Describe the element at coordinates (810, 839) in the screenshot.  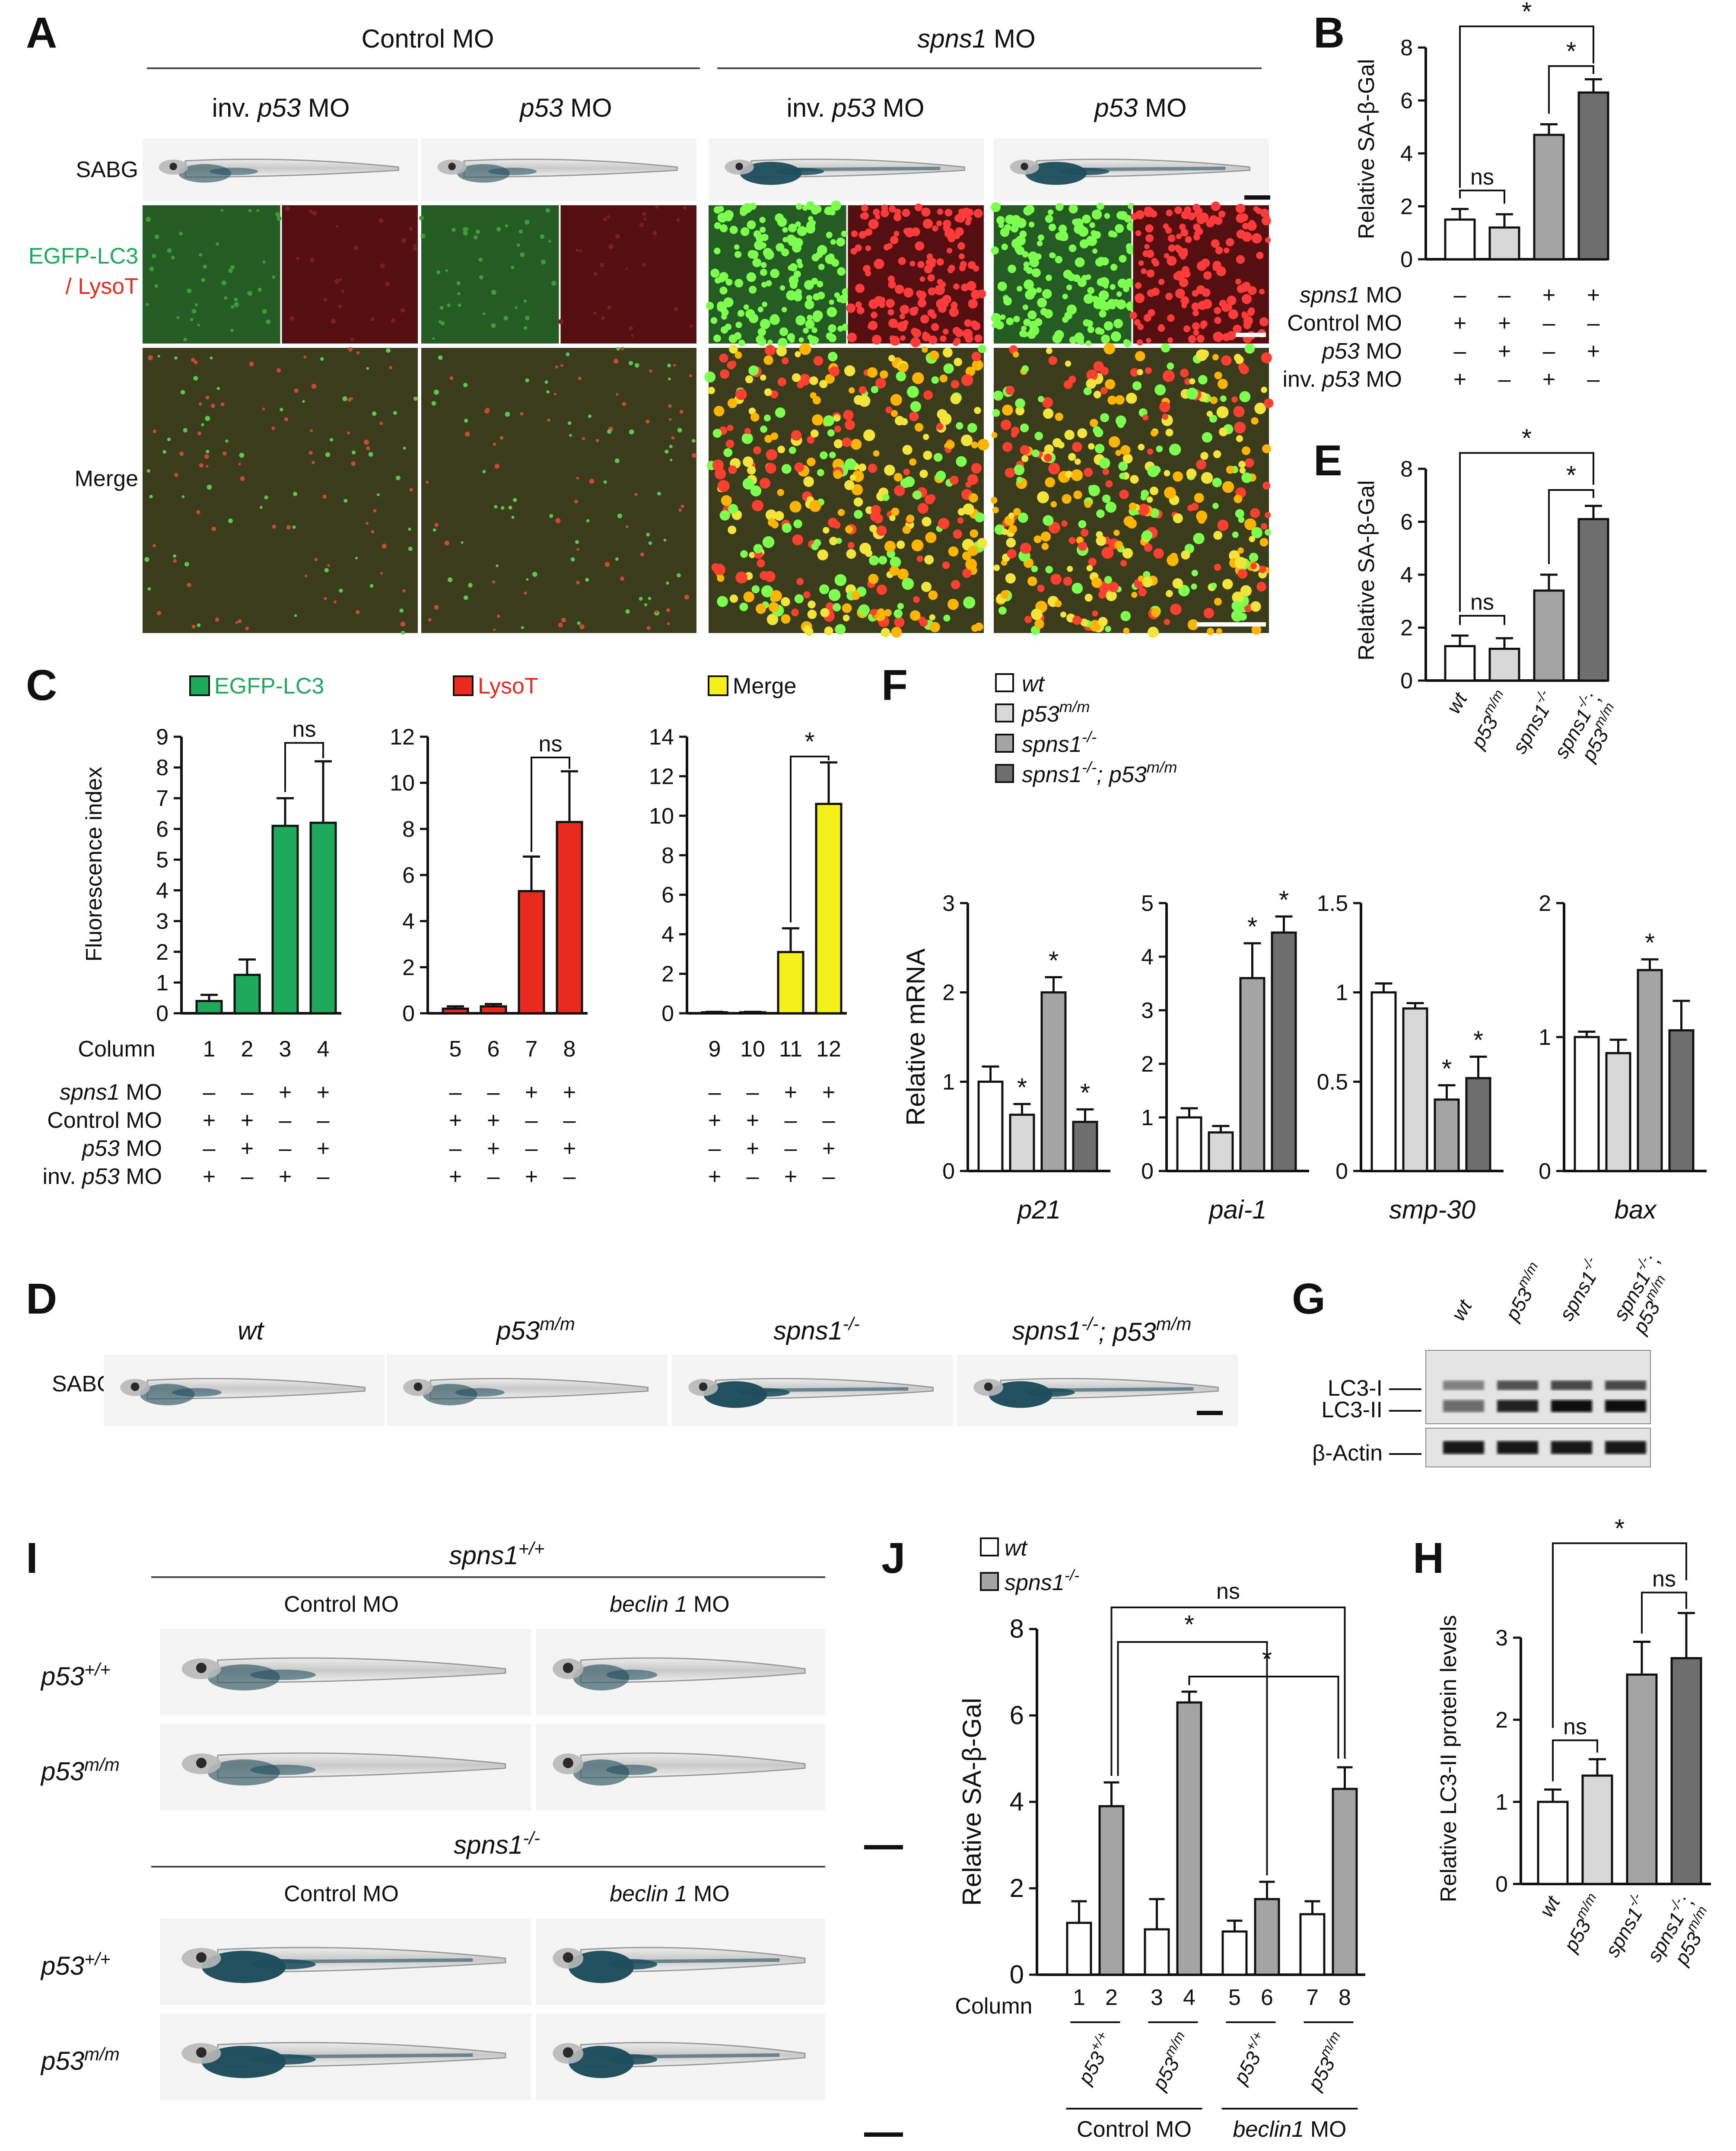
I see `bracket` at that location.